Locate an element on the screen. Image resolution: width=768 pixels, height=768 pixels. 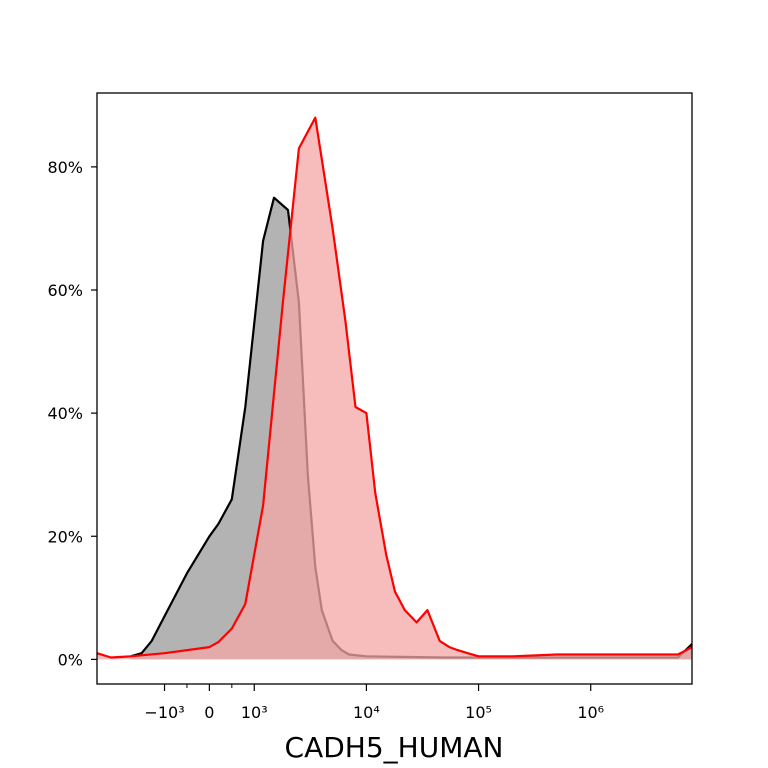
x-tick-label: 10⁶ is located at coordinates (590, 712).